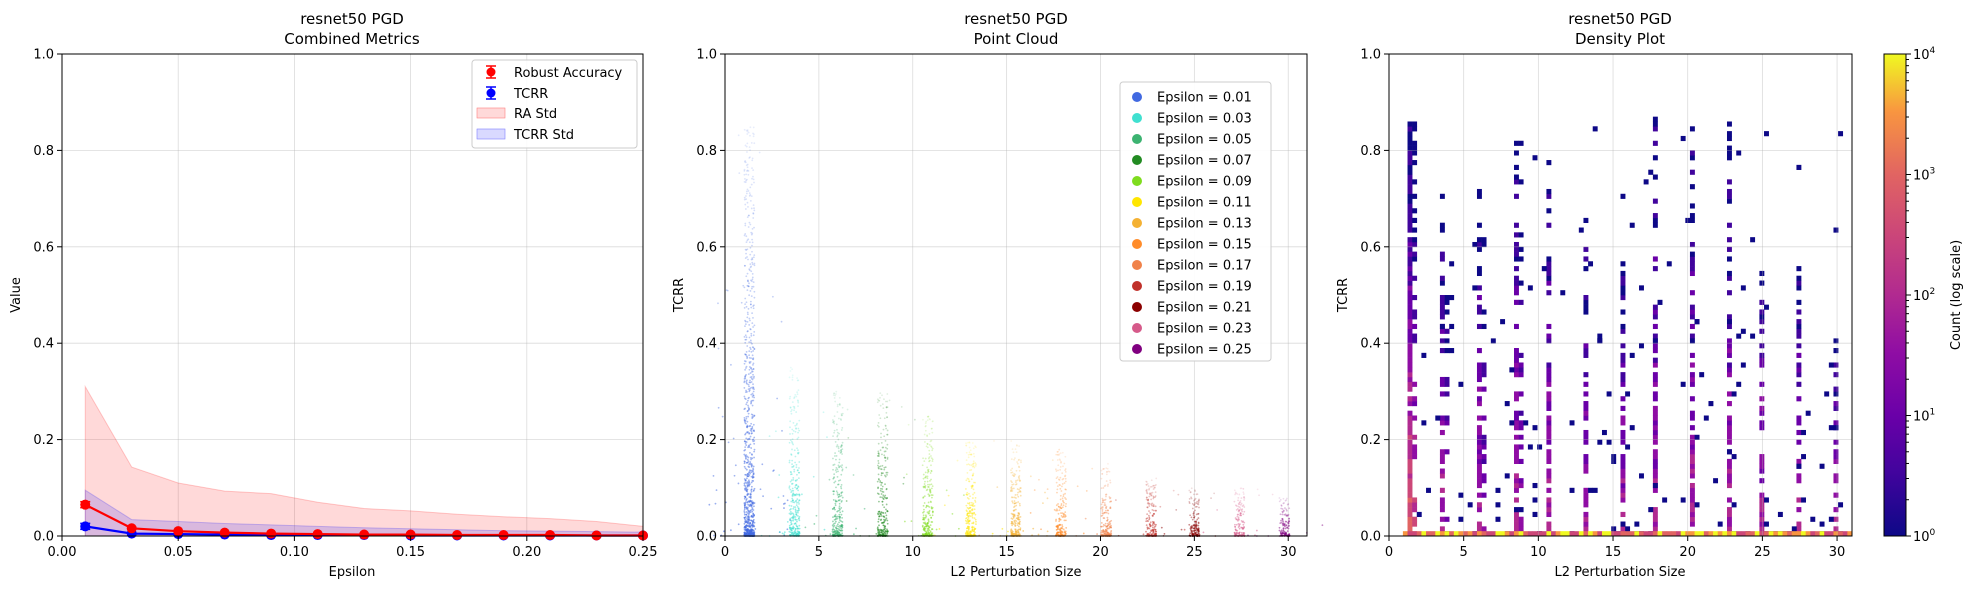 Image resolution: width=1972 pixels, height=594 pixels. Describe the element at coordinates (1204, 266) in the screenshot. I see `legend-label: Epsilon = 0.17` at that location.